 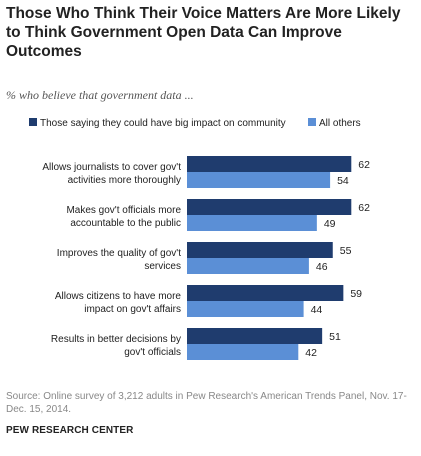 What do you see at coordinates (123, 210) in the screenshot?
I see `category-label: Makes gov't officials more` at bounding box center [123, 210].